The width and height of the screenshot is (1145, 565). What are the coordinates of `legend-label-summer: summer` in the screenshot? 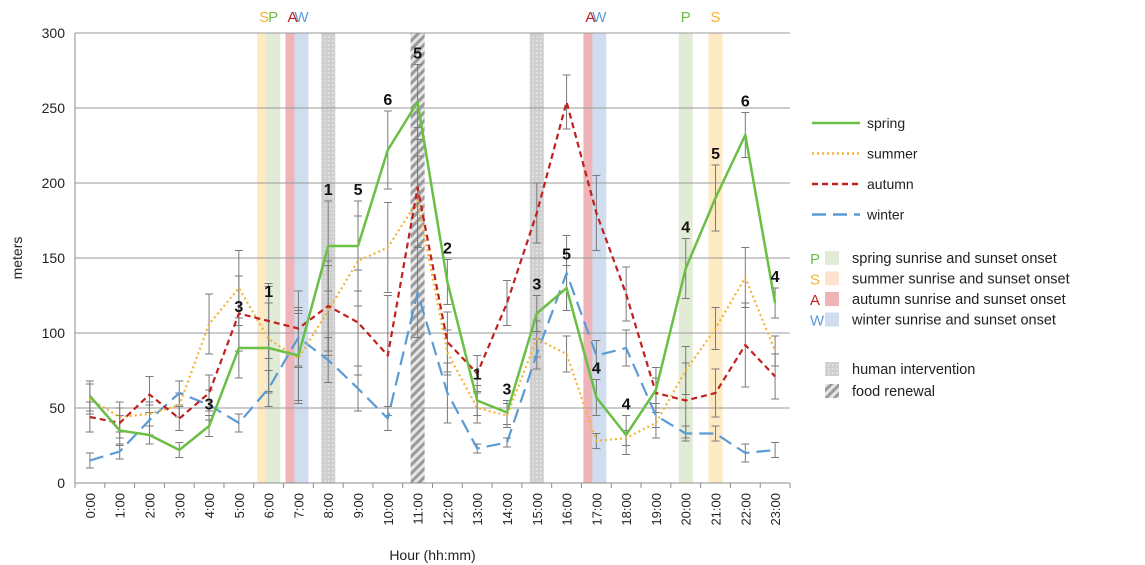 It's located at (892, 154).